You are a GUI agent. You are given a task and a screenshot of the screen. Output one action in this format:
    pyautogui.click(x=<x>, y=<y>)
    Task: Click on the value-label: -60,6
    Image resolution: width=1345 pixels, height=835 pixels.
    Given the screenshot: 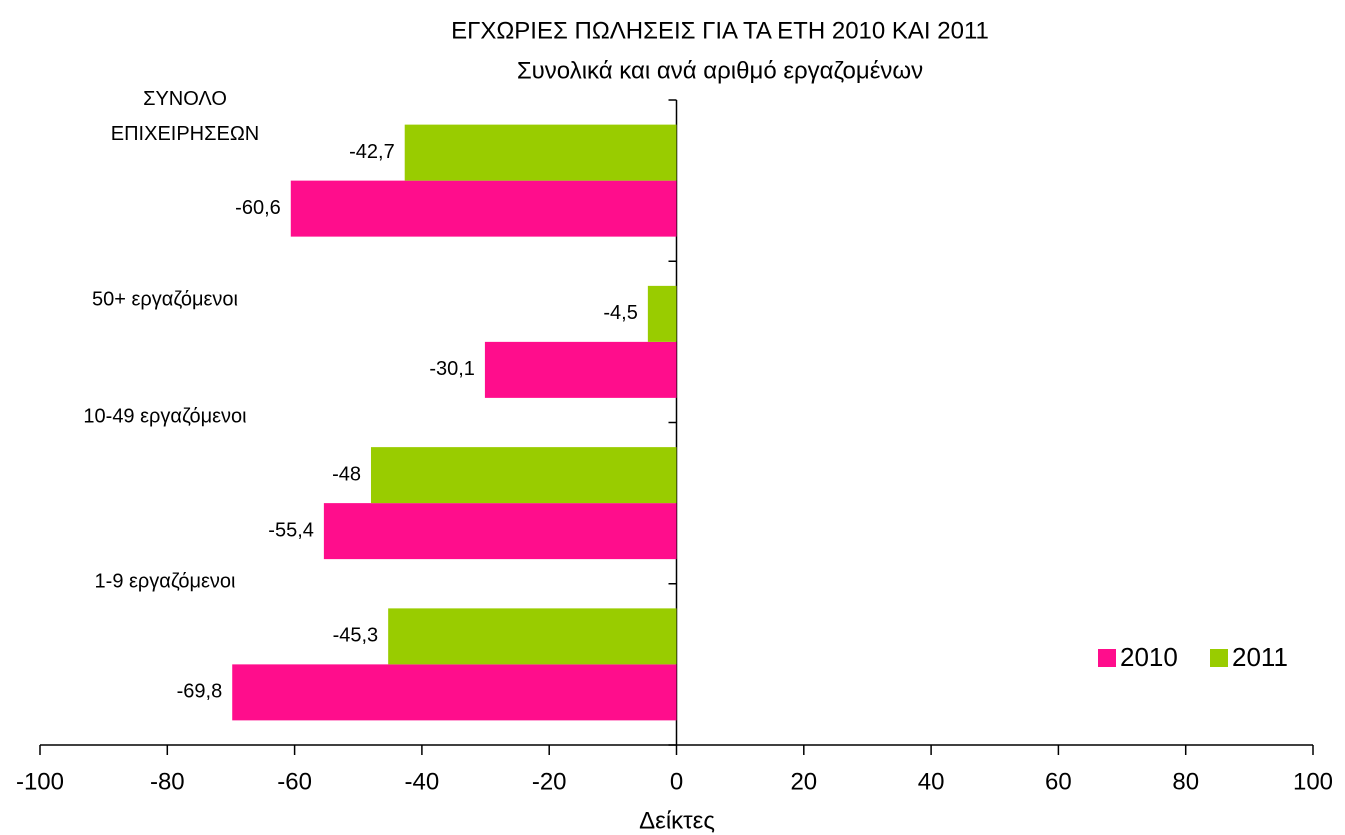 What is the action you would take?
    pyautogui.click(x=258, y=208)
    